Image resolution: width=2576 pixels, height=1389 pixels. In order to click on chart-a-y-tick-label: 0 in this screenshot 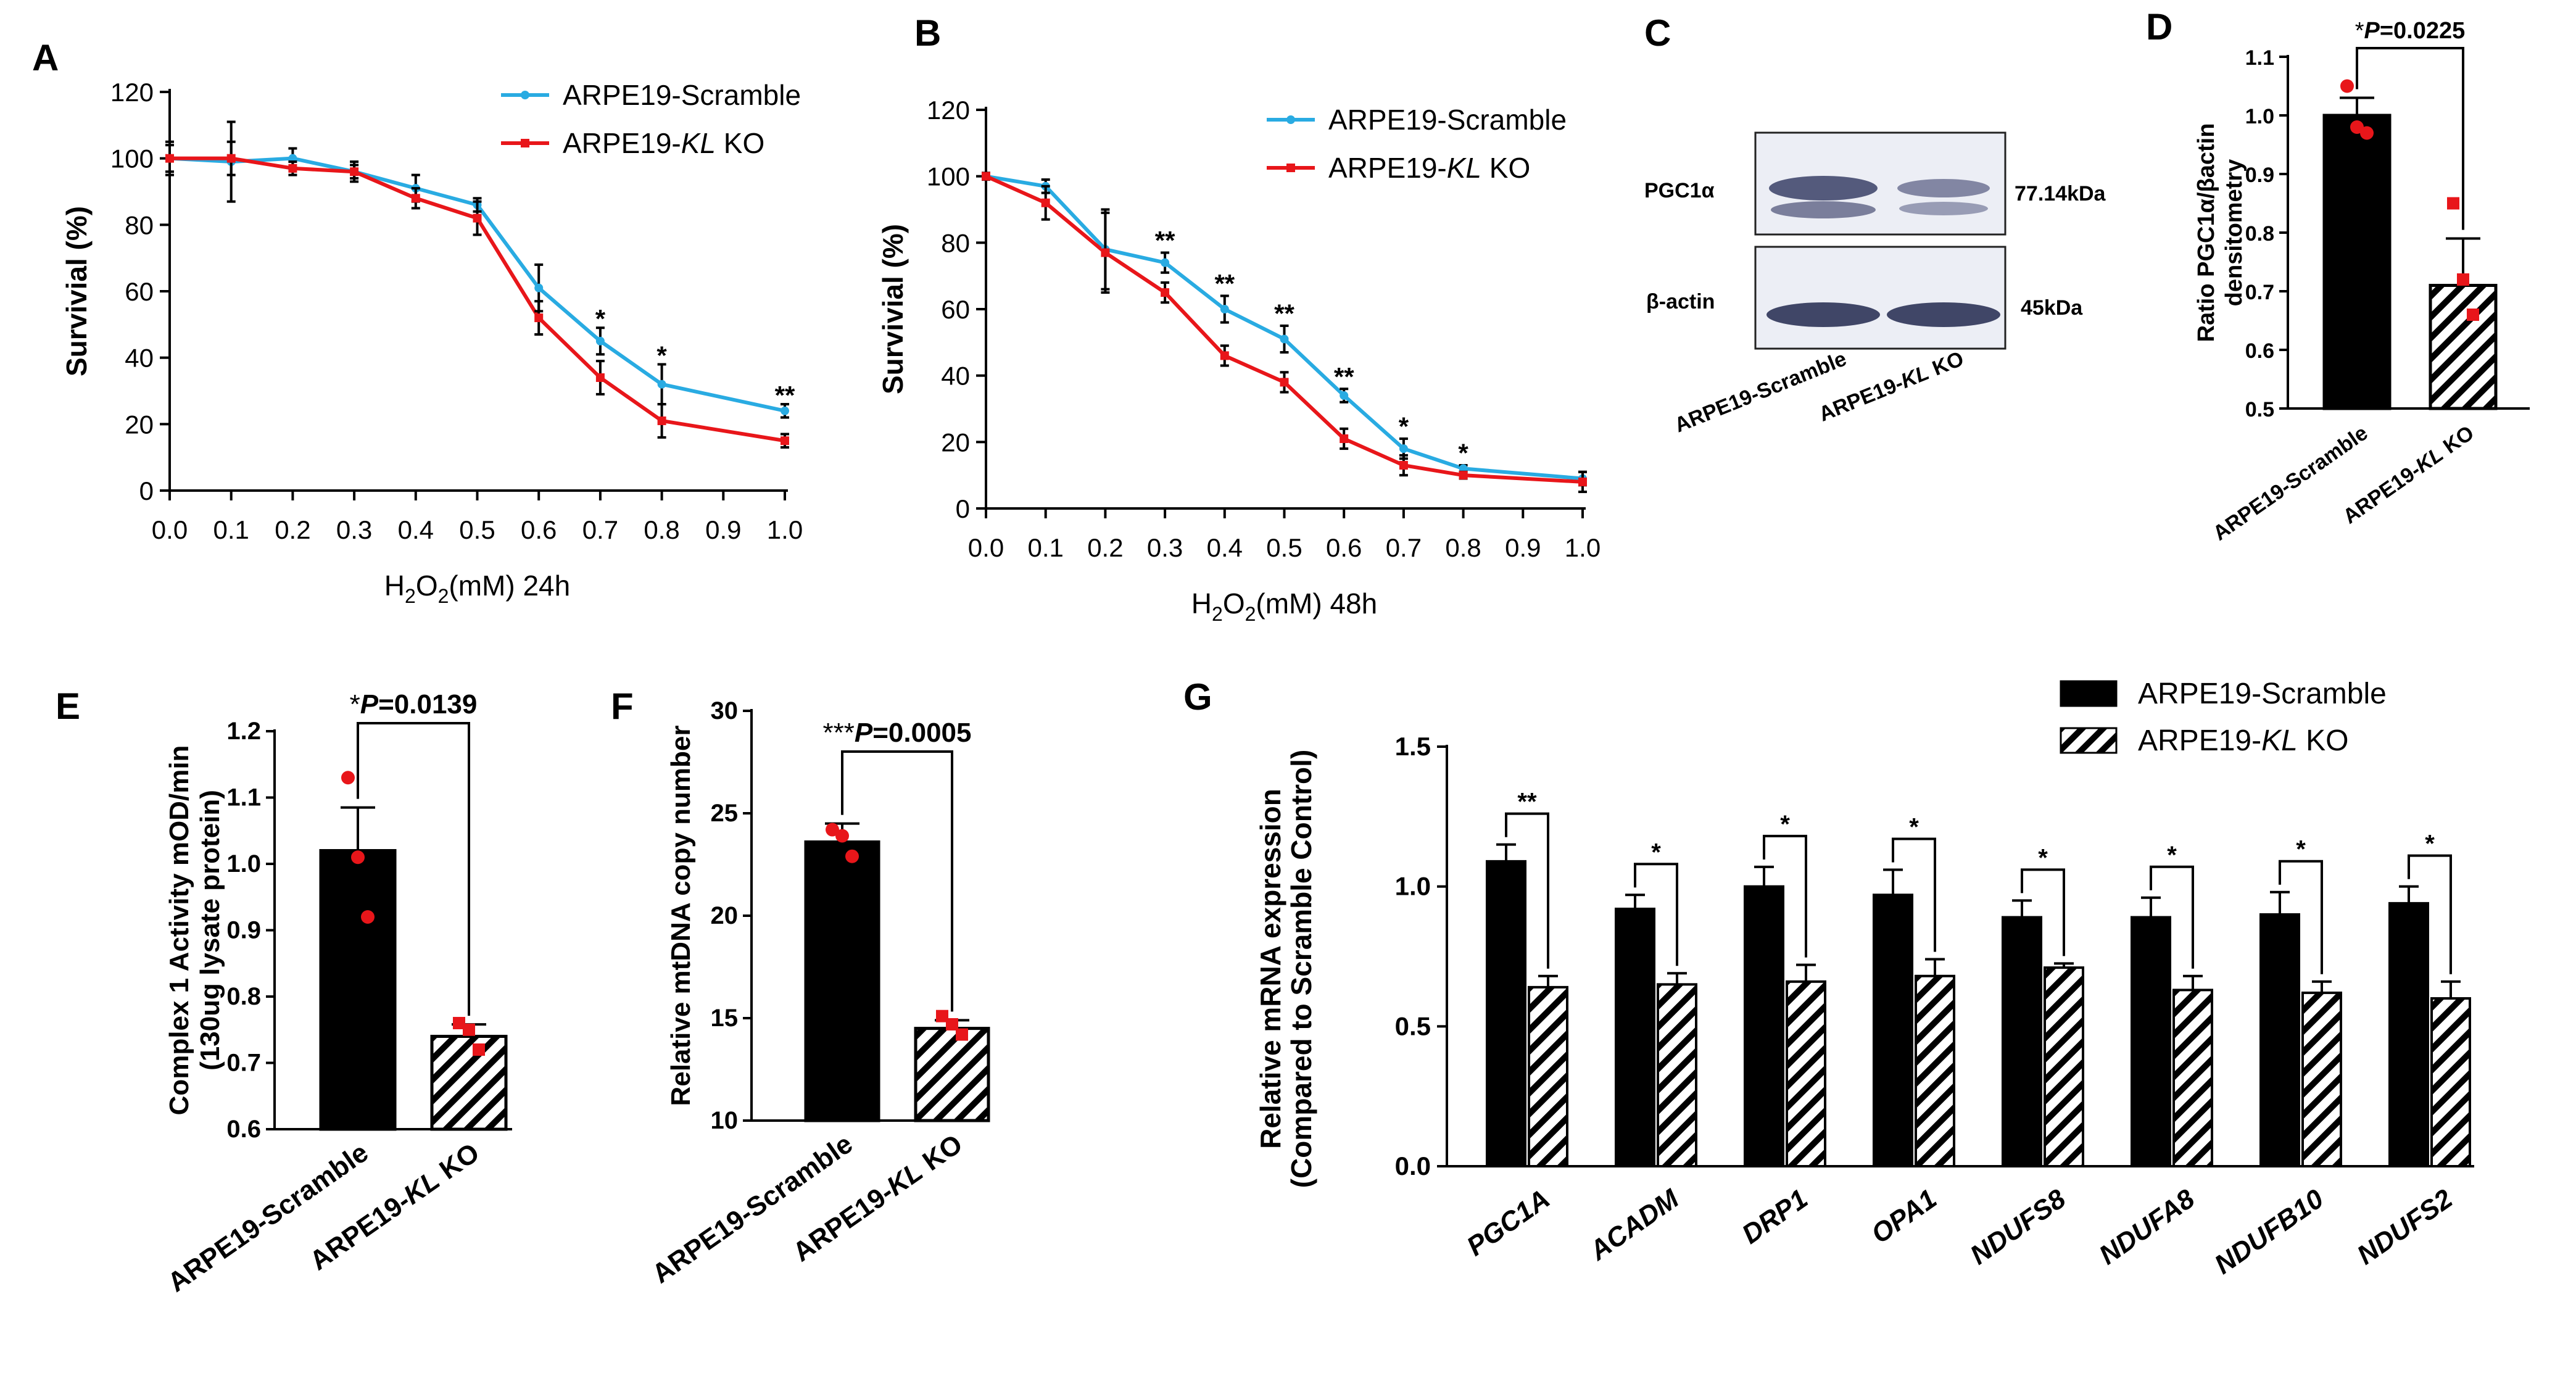, I will do `click(146, 490)`.